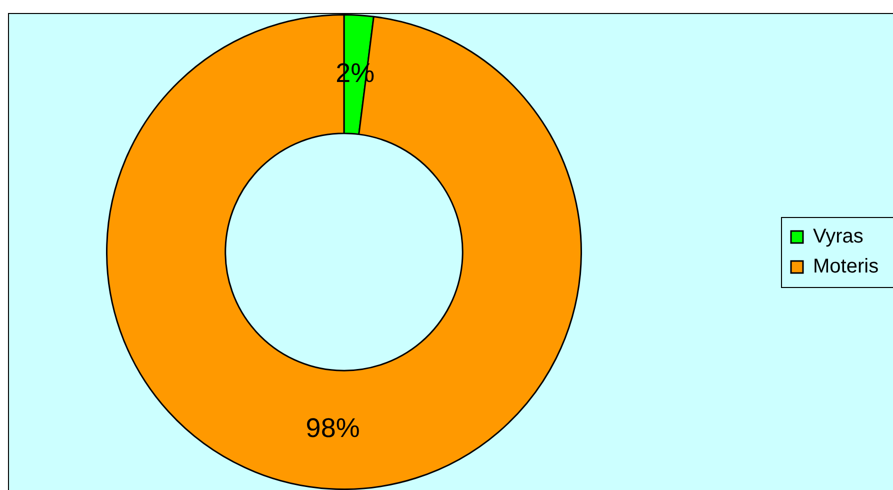  I want to click on legend-label: Moteris, so click(846, 267).